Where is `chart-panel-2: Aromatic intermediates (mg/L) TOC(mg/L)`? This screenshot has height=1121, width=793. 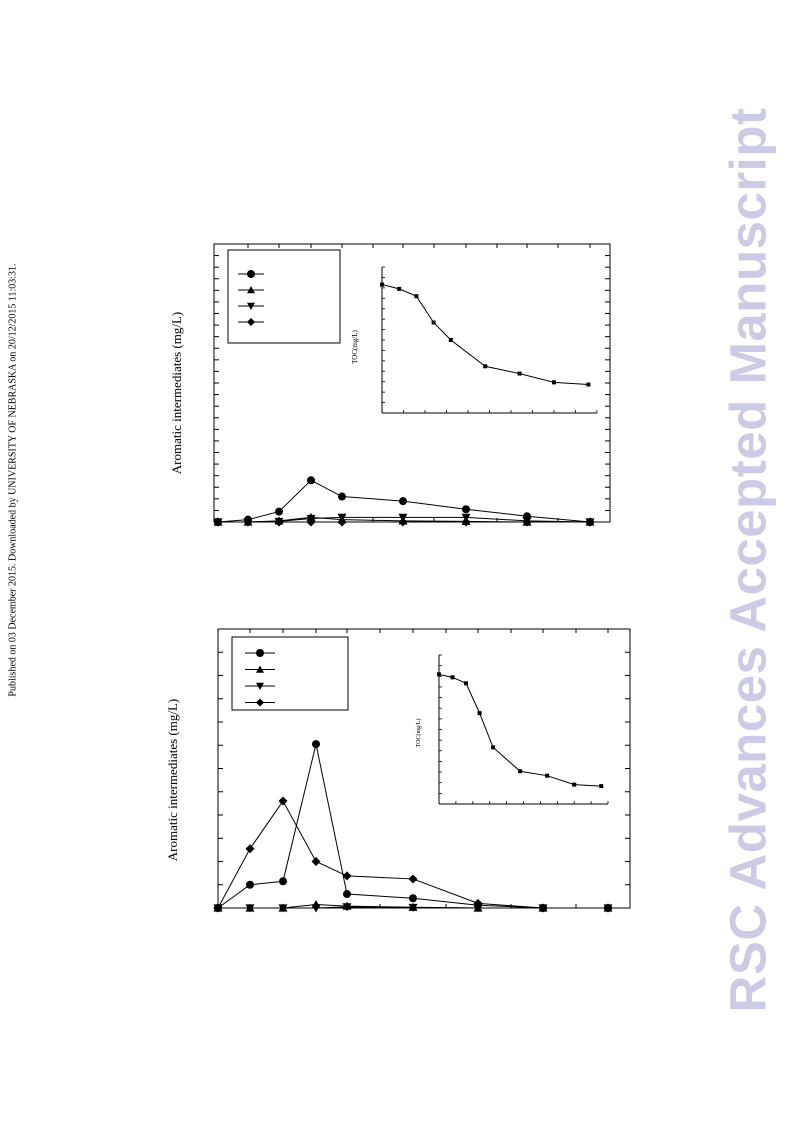 chart-panel-2: Aromatic intermediates (mg/L) TOC(mg/L) is located at coordinates (398, 770).